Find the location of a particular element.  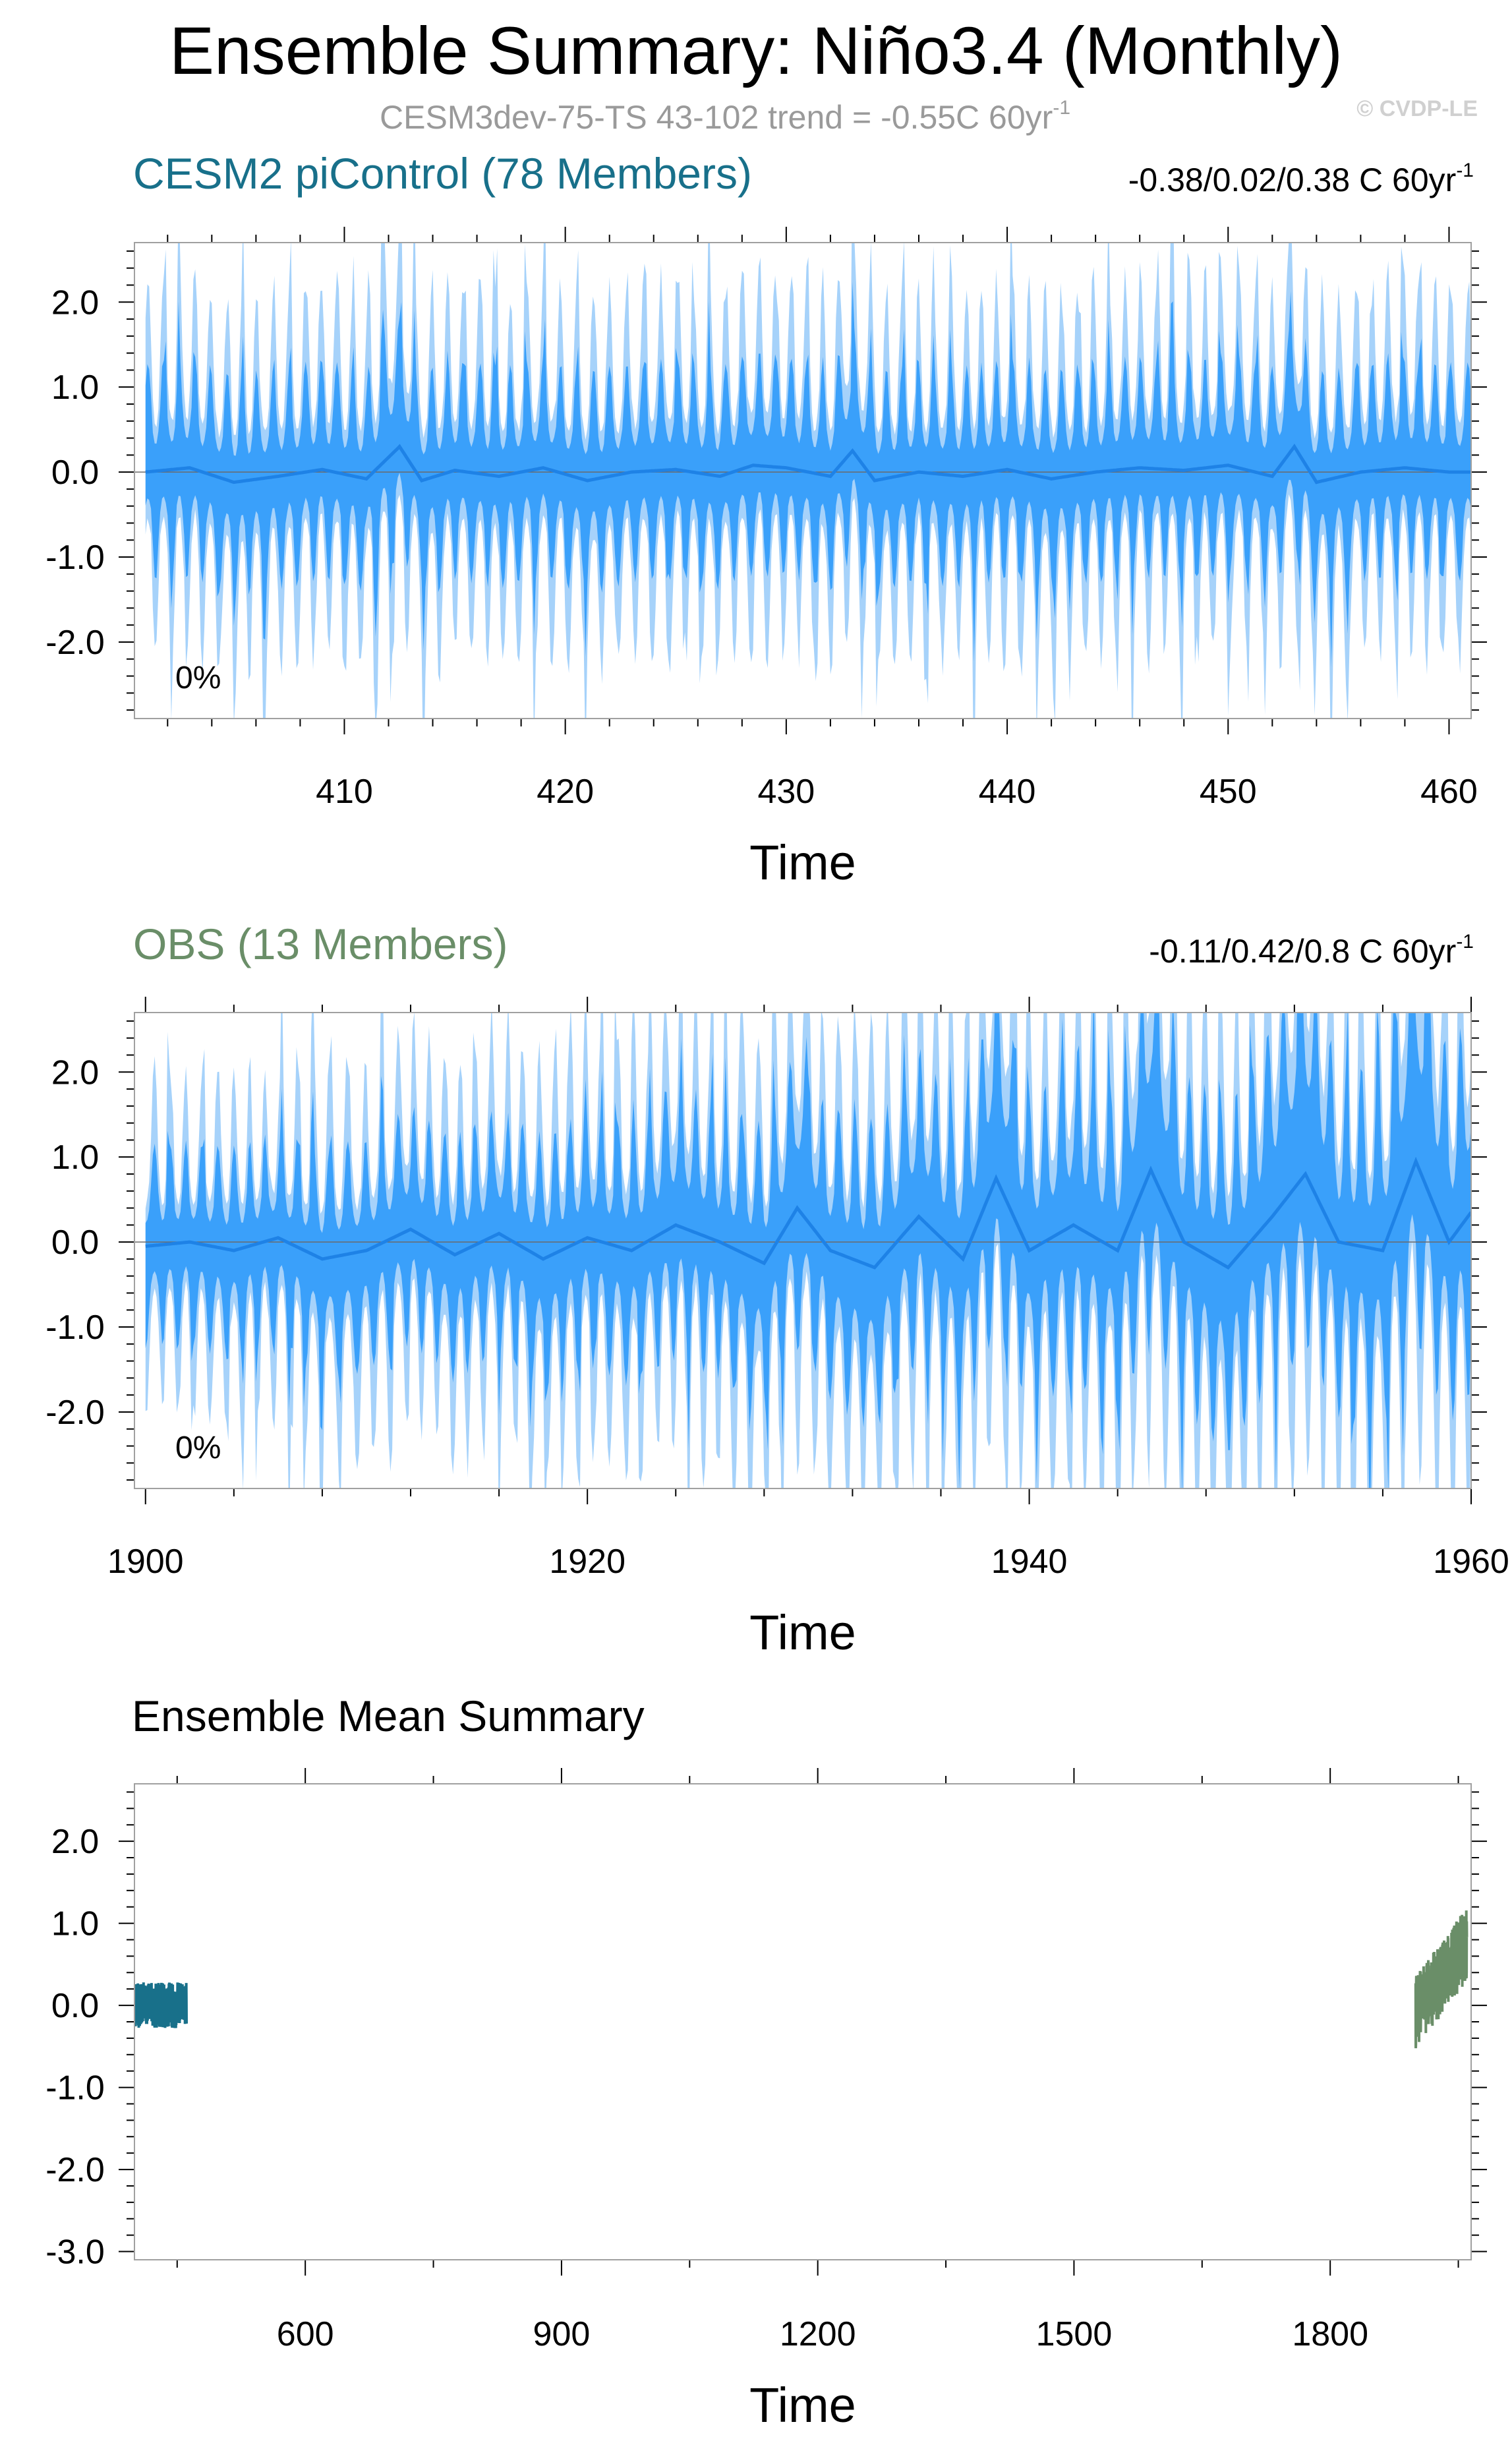

model-y-tick-label: 0.0 is located at coordinates (75, 473).